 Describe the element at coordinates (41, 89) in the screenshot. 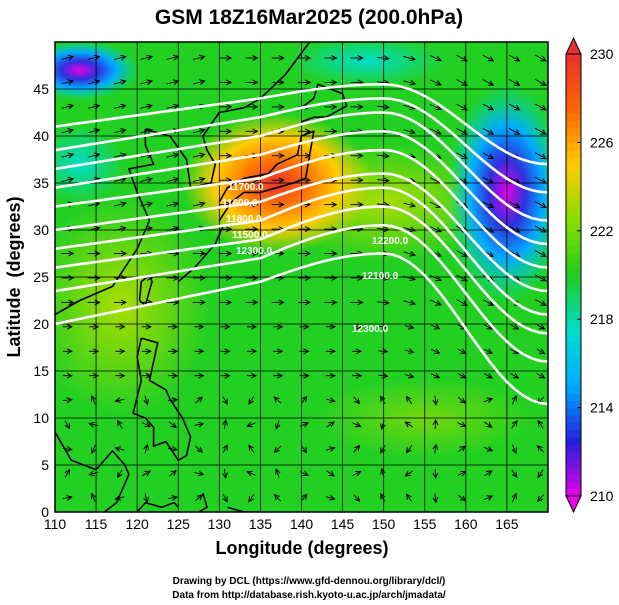

I see `y-tick-label: 45` at that location.